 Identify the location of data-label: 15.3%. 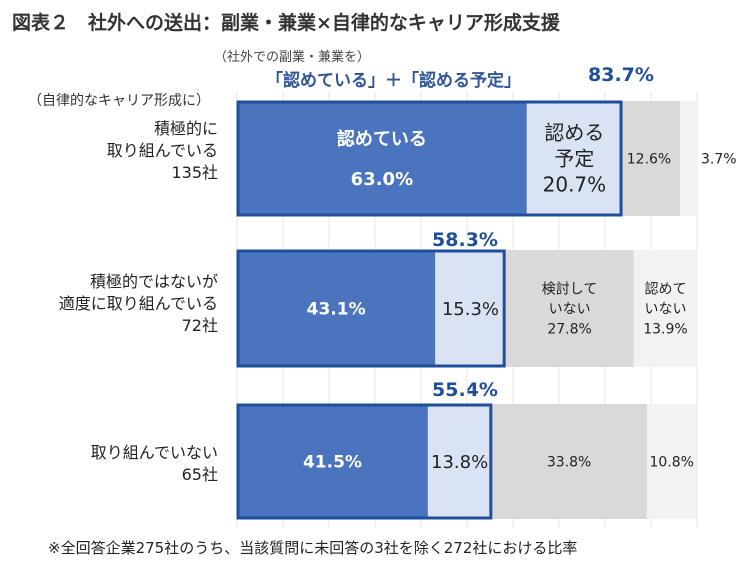
(470, 309).